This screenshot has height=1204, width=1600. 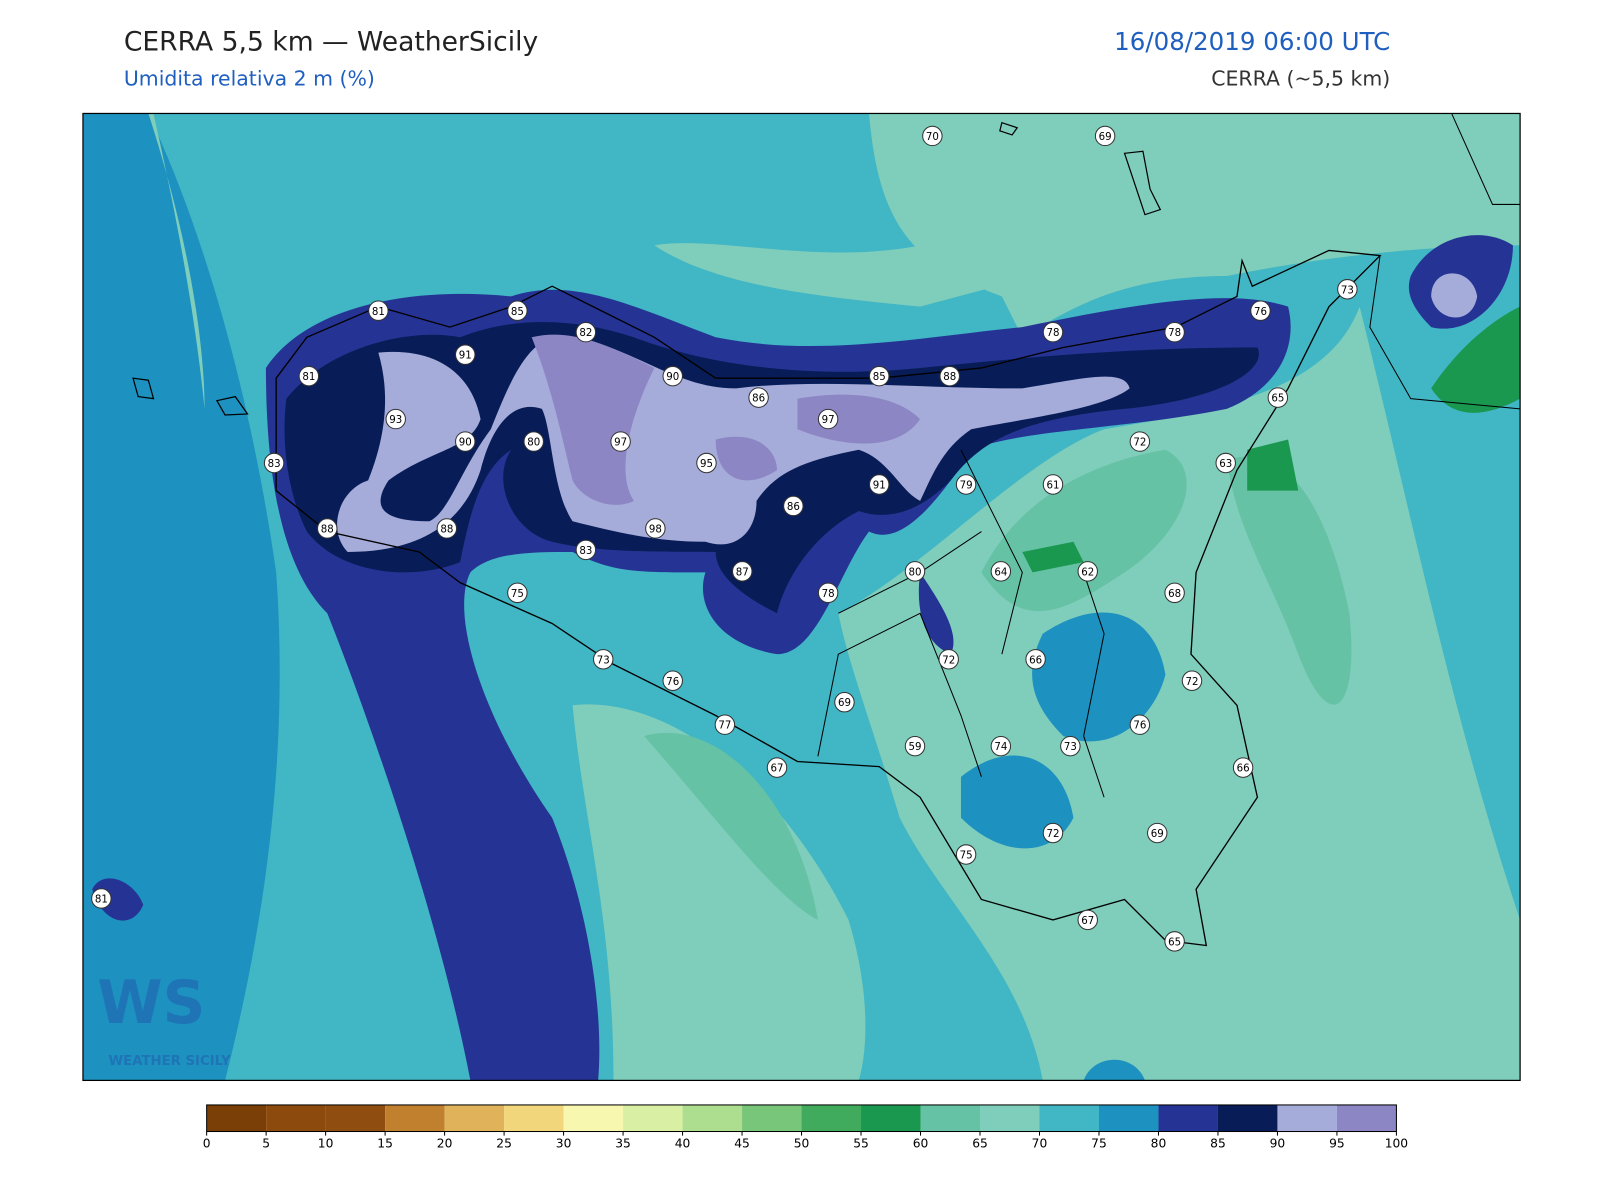 I want to click on station-value: 79, so click(x=966, y=486).